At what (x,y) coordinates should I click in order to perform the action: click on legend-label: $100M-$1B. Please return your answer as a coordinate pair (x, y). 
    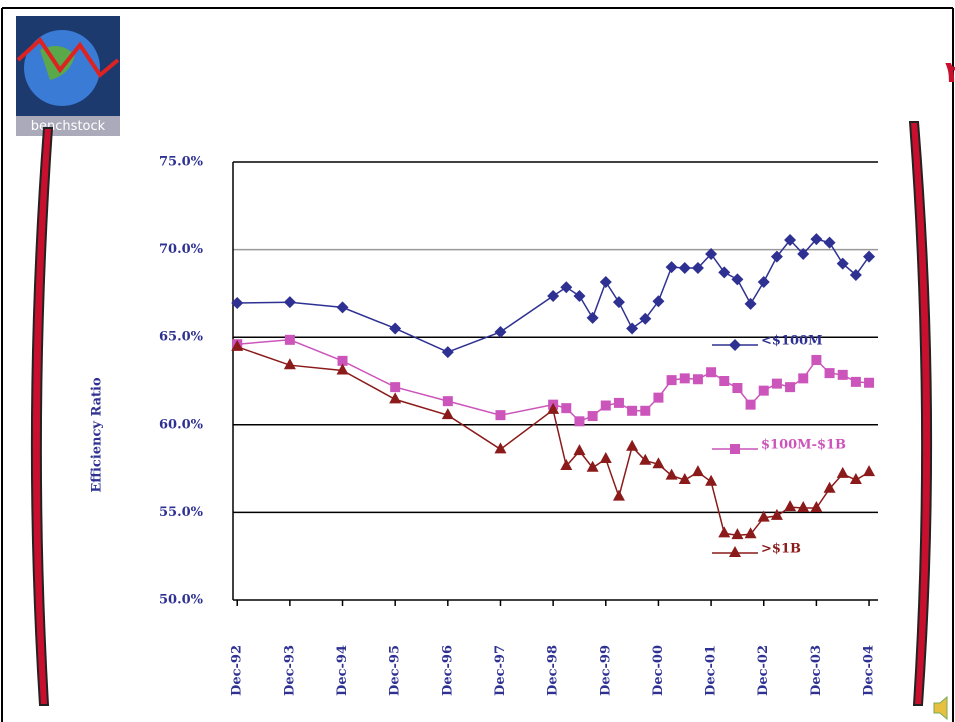
    Looking at the image, I should click on (803, 445).